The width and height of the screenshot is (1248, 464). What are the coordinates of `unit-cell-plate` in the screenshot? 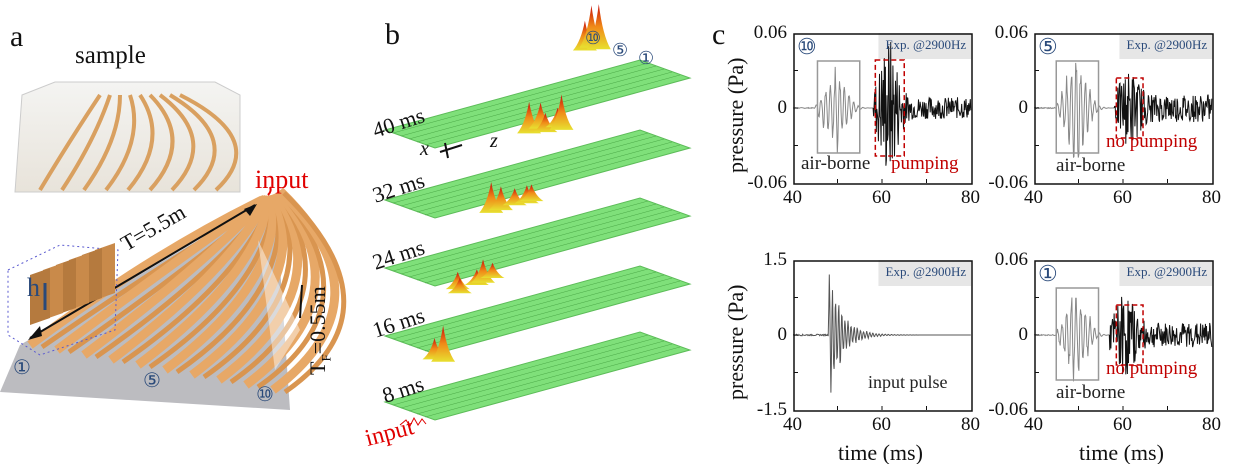 It's located at (40, 296).